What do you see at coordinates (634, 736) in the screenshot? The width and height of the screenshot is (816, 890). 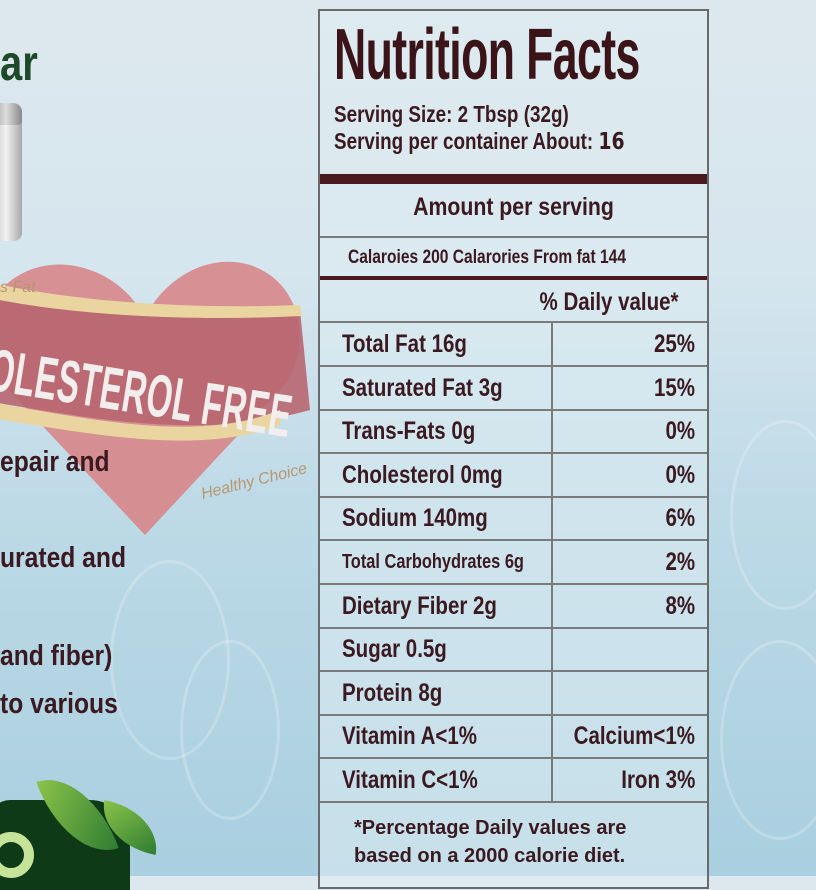 I see `nutrient-value: Calcium<1%` at bounding box center [634, 736].